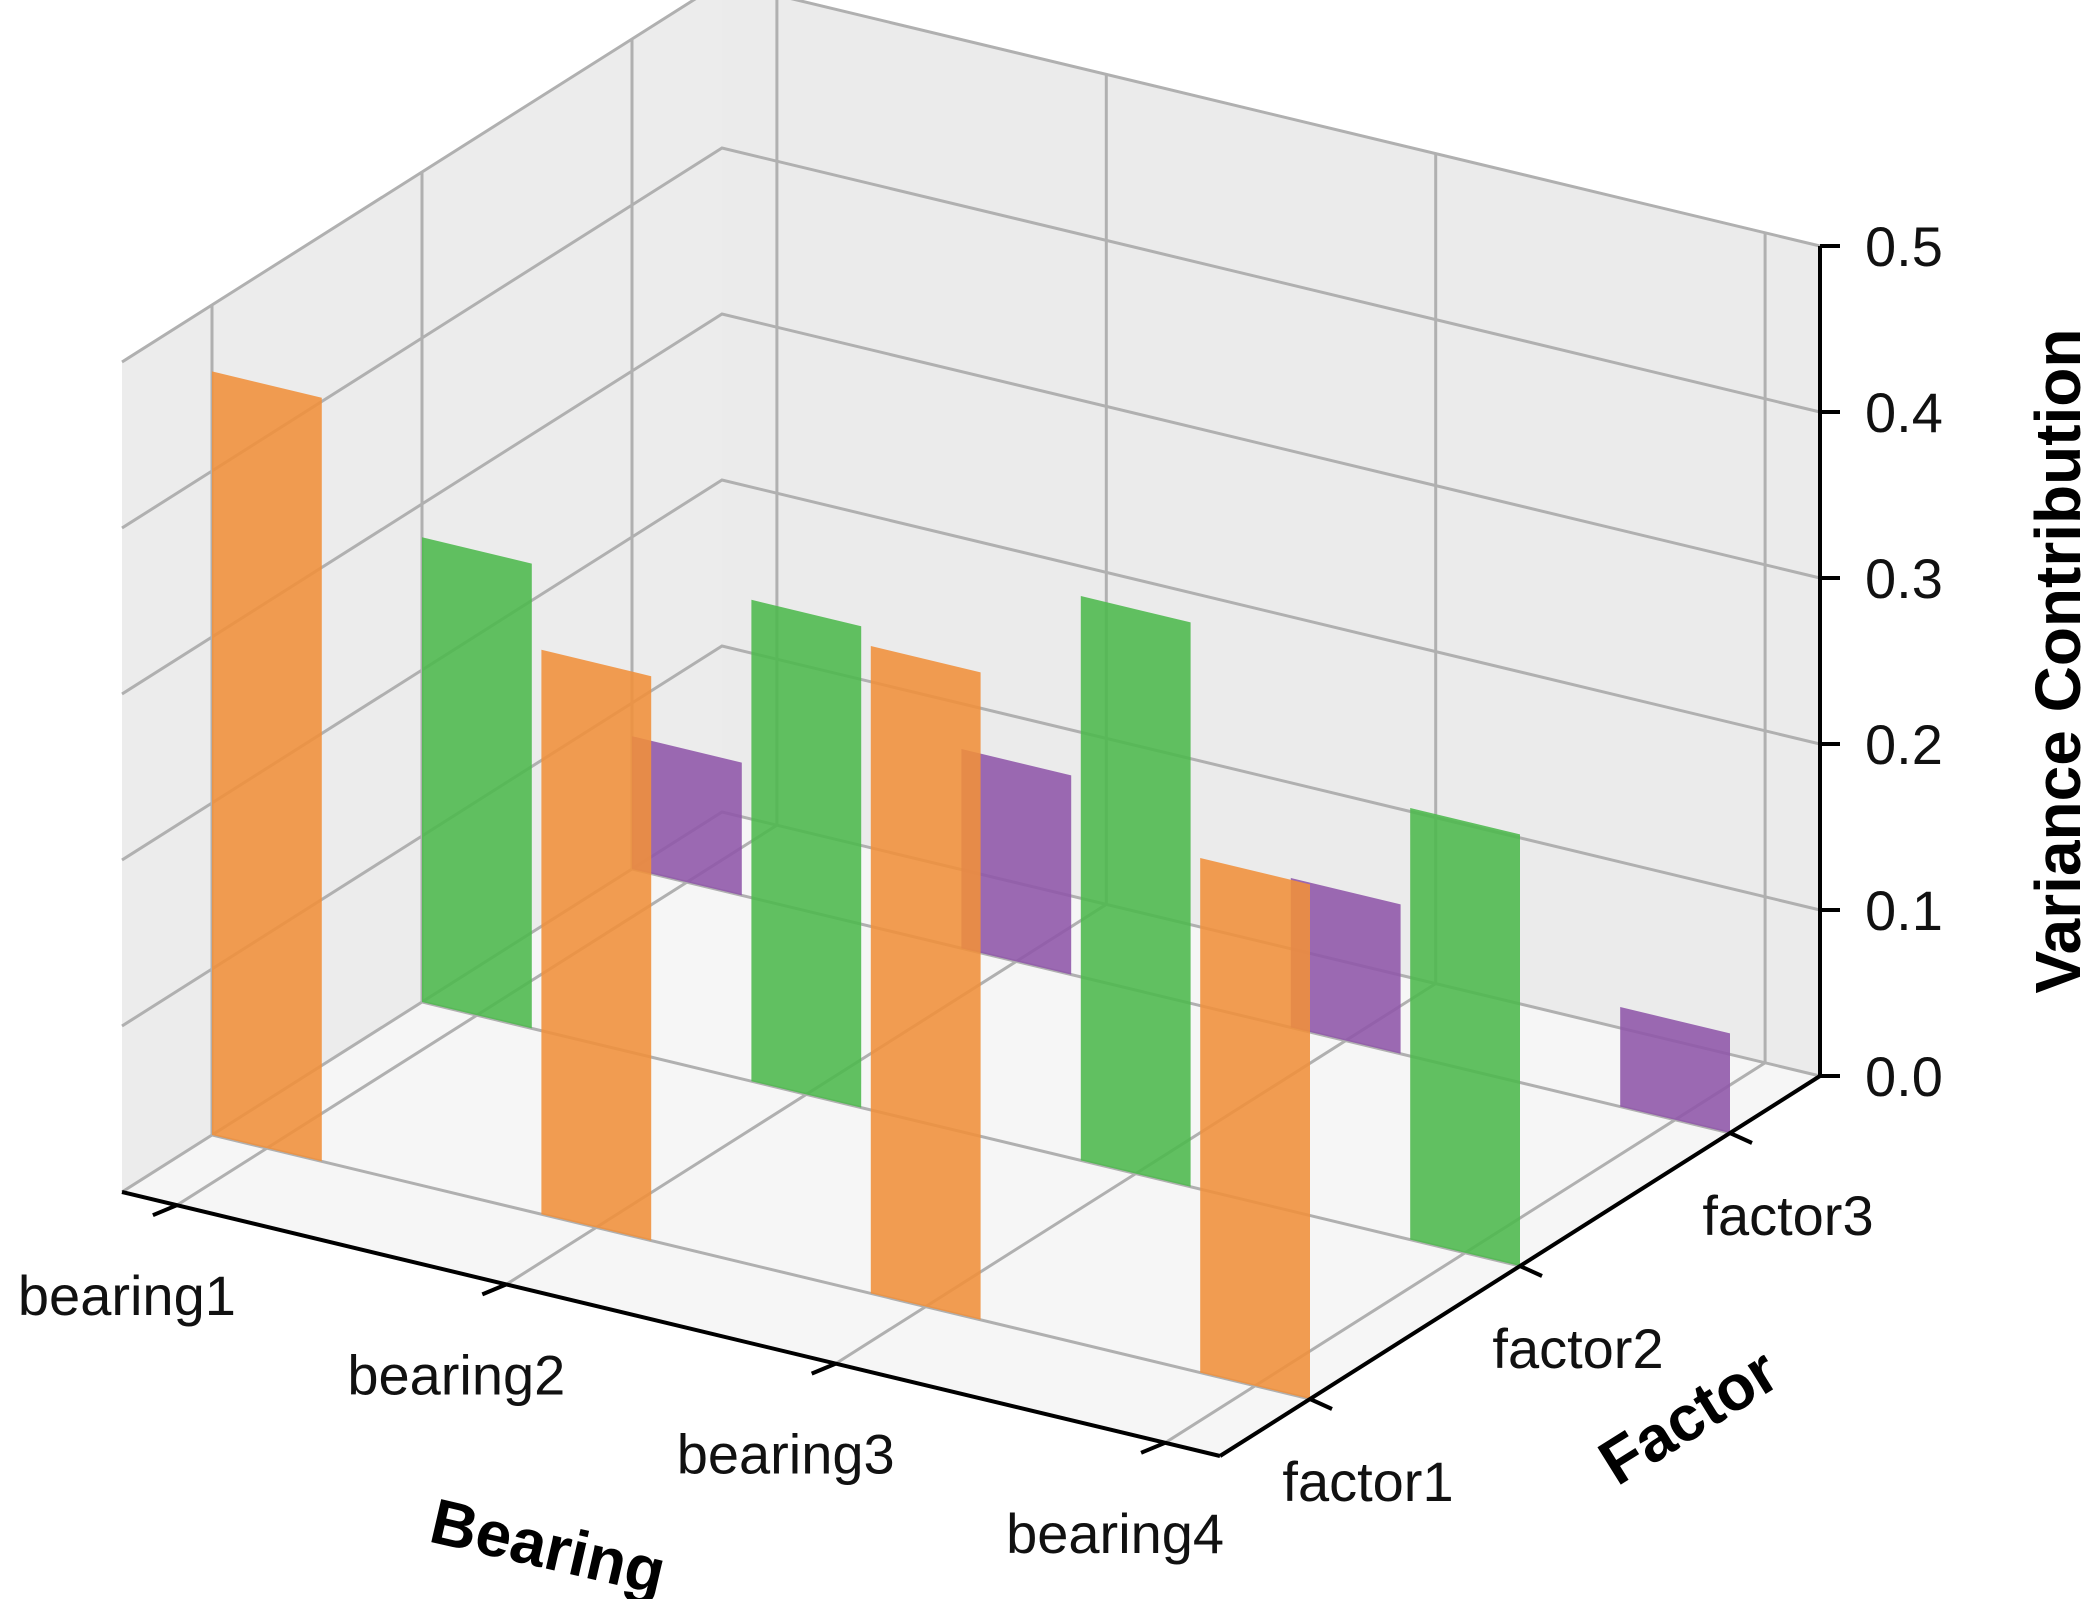 Image resolution: width=2100 pixels, height=1599 pixels. What do you see at coordinates (1345, 966) in the screenshot?
I see `bar-bearing3-factor3` at bounding box center [1345, 966].